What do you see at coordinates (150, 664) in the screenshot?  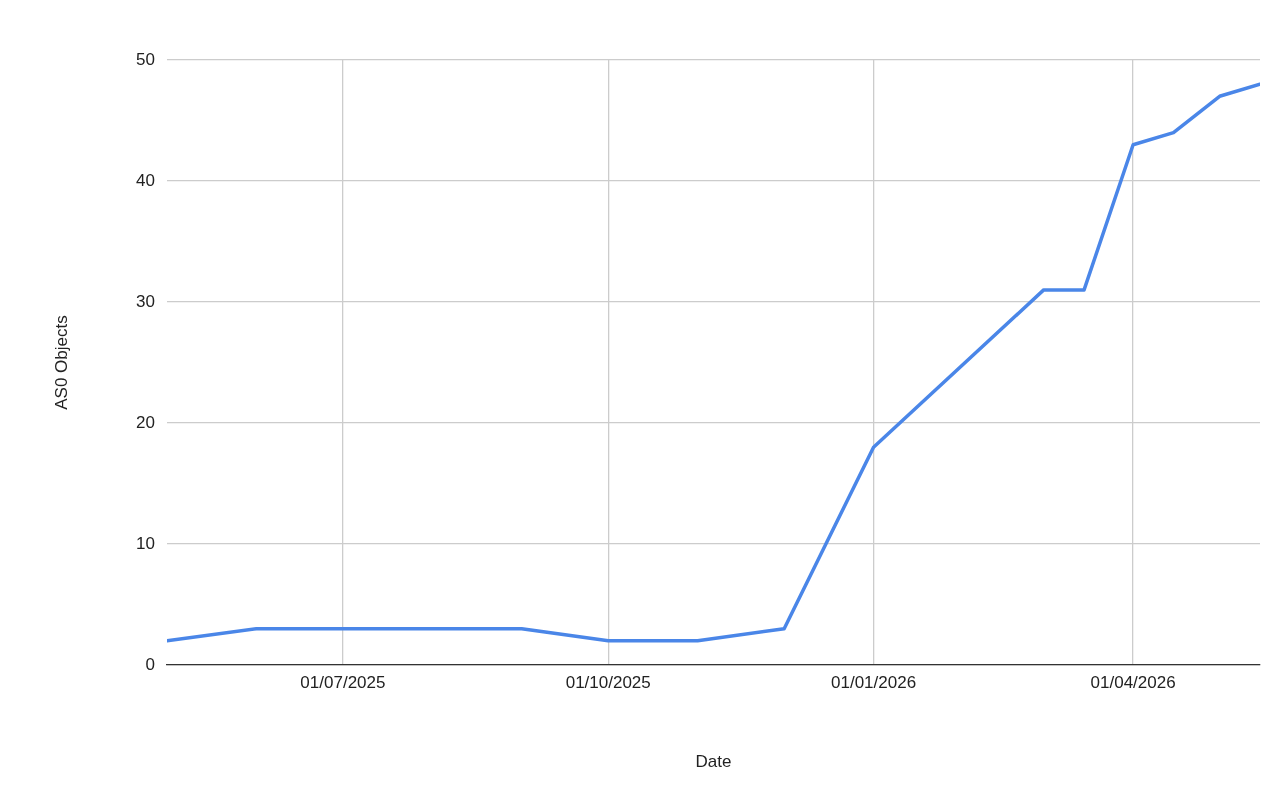 I see `y-tick-label: 0` at bounding box center [150, 664].